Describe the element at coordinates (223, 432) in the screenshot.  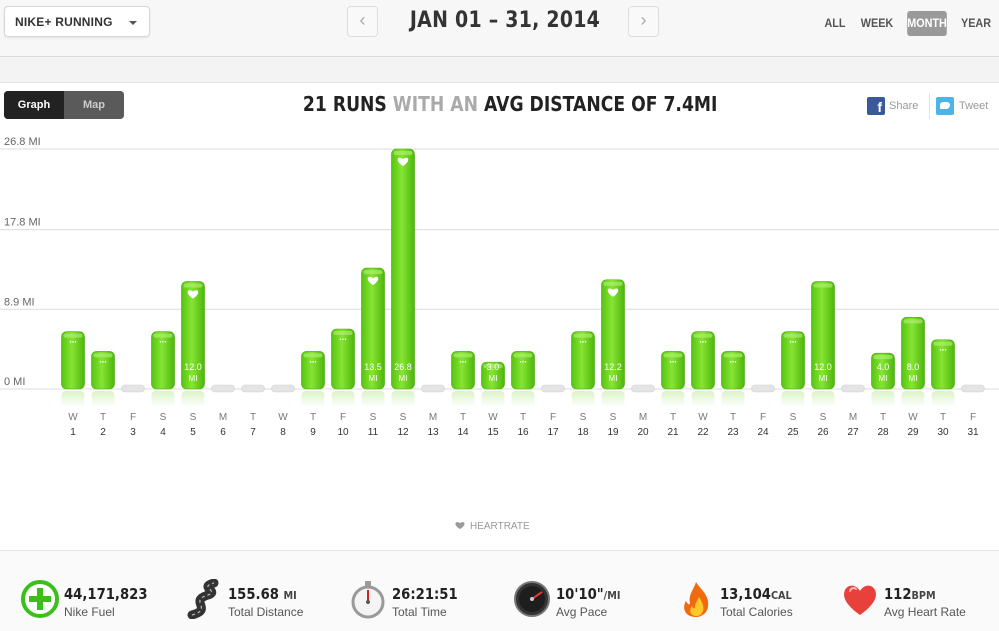
I see `day-number-label: 6` at that location.